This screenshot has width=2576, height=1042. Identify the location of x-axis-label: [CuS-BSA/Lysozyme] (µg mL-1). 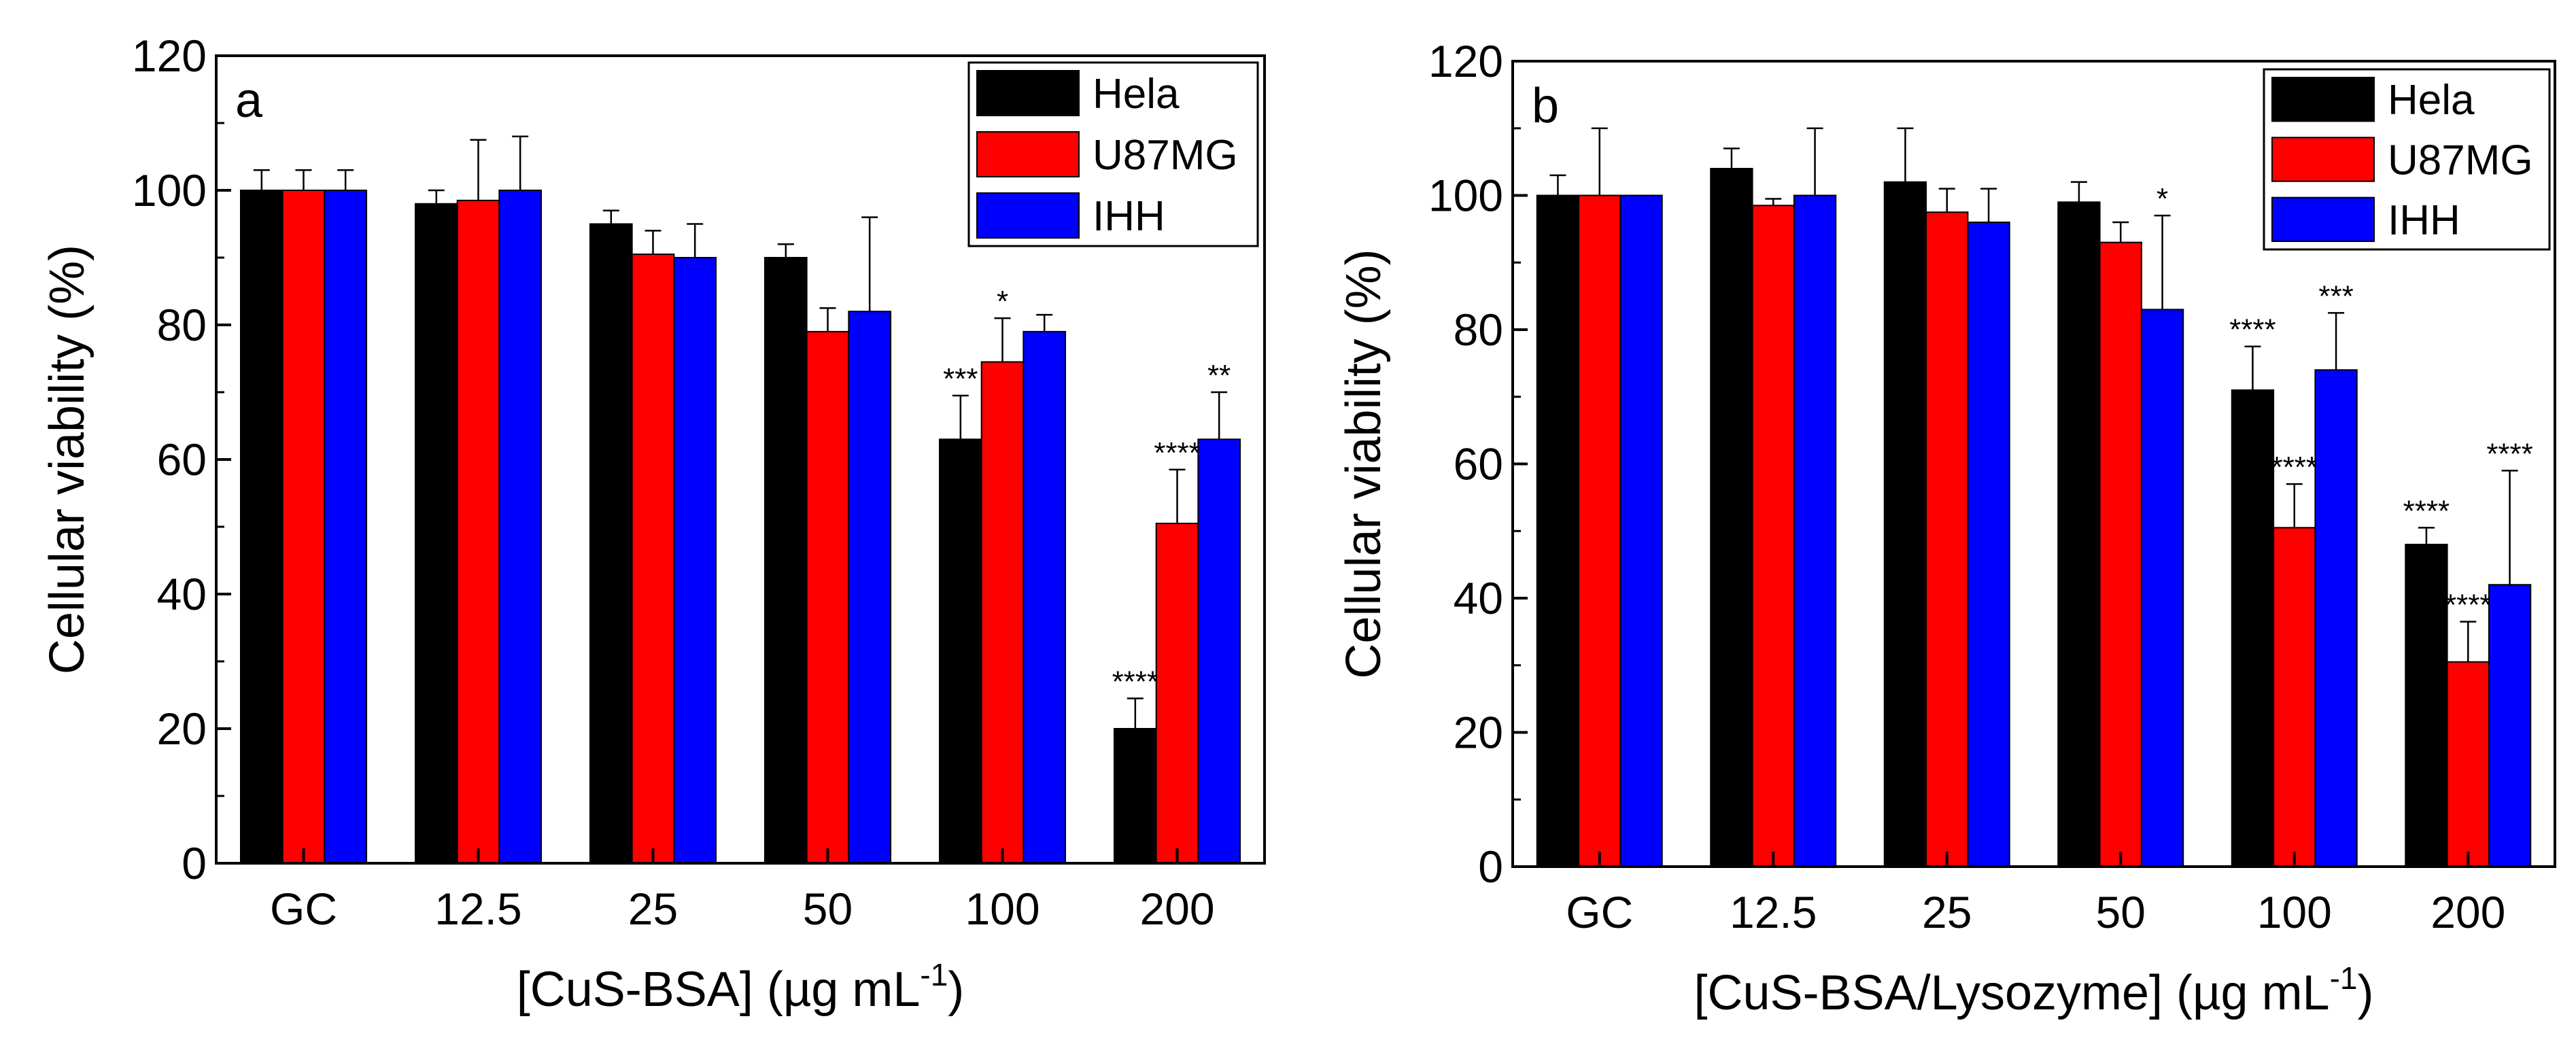
(2034, 990).